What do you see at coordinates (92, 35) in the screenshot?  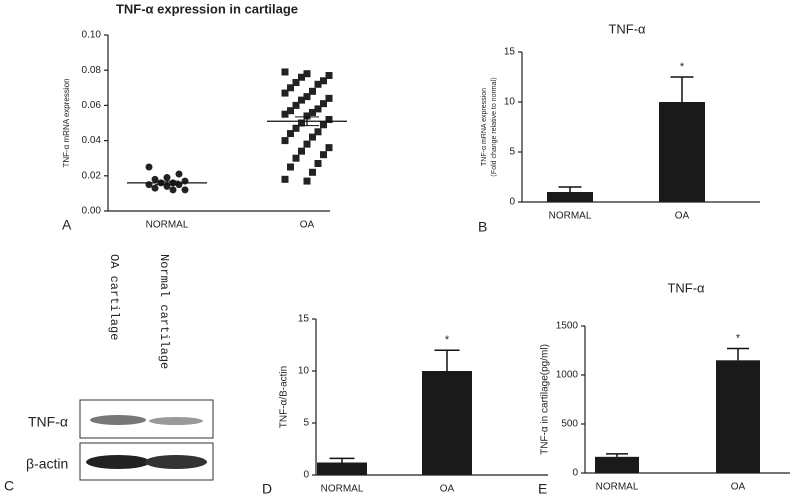 I see `y-tick-label: 0.10` at bounding box center [92, 35].